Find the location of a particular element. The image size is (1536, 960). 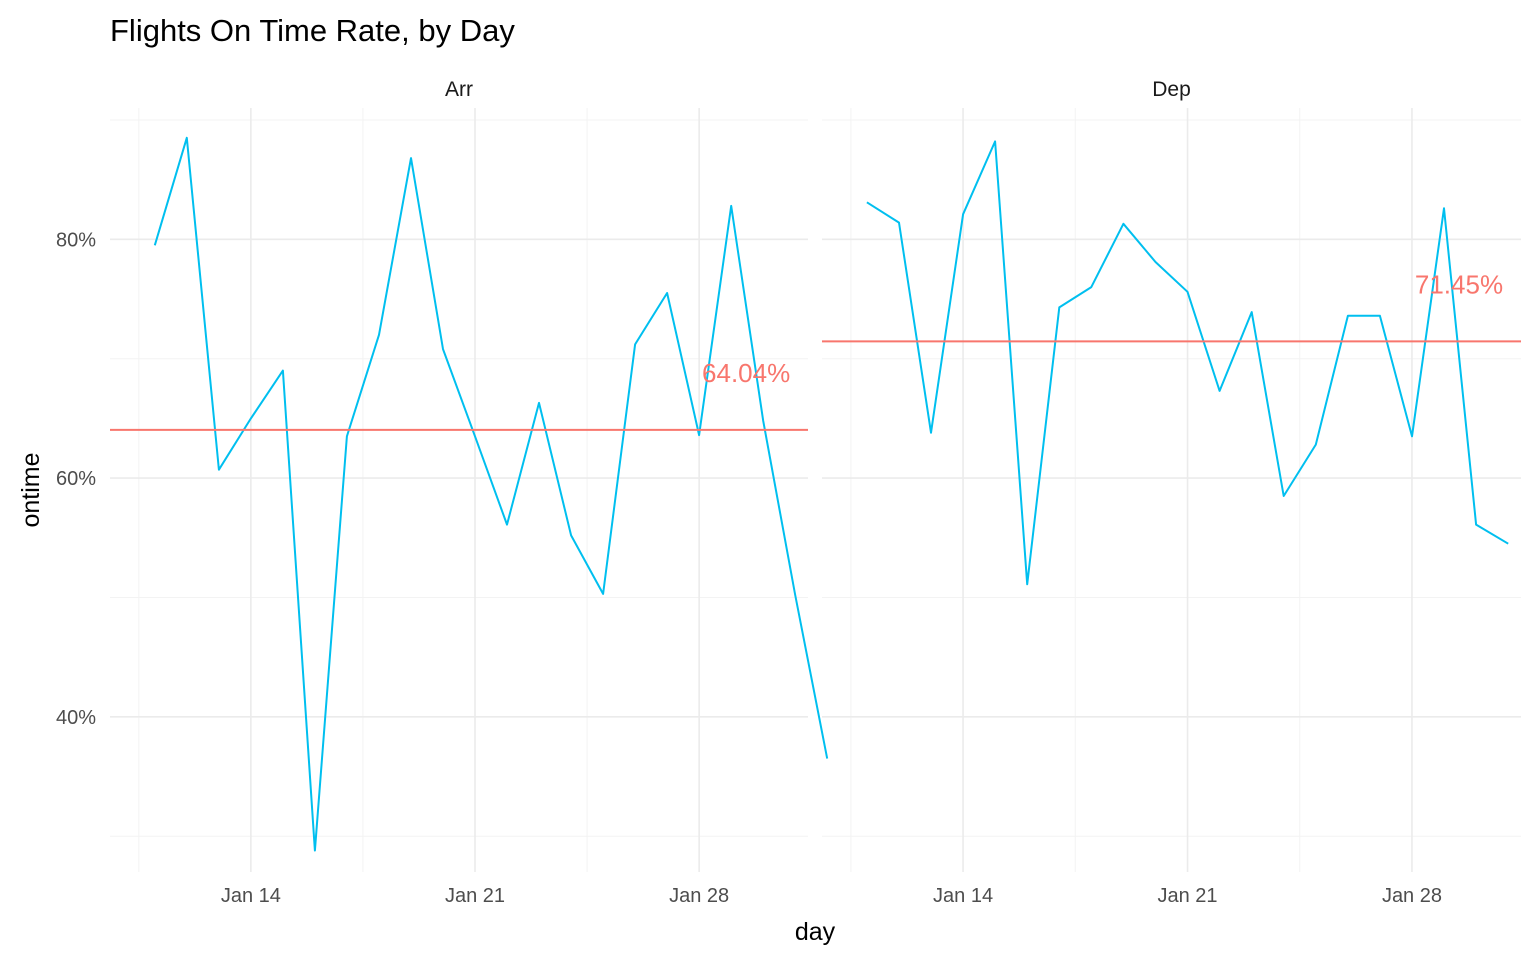

facet-strip-label: Arr is located at coordinates (459, 89).